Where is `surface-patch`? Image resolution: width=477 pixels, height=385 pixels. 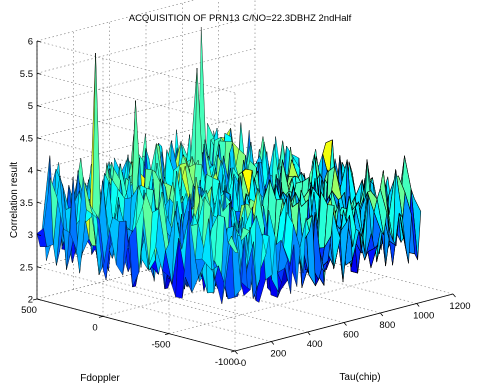
surface-patch is located at coordinates (233, 244).